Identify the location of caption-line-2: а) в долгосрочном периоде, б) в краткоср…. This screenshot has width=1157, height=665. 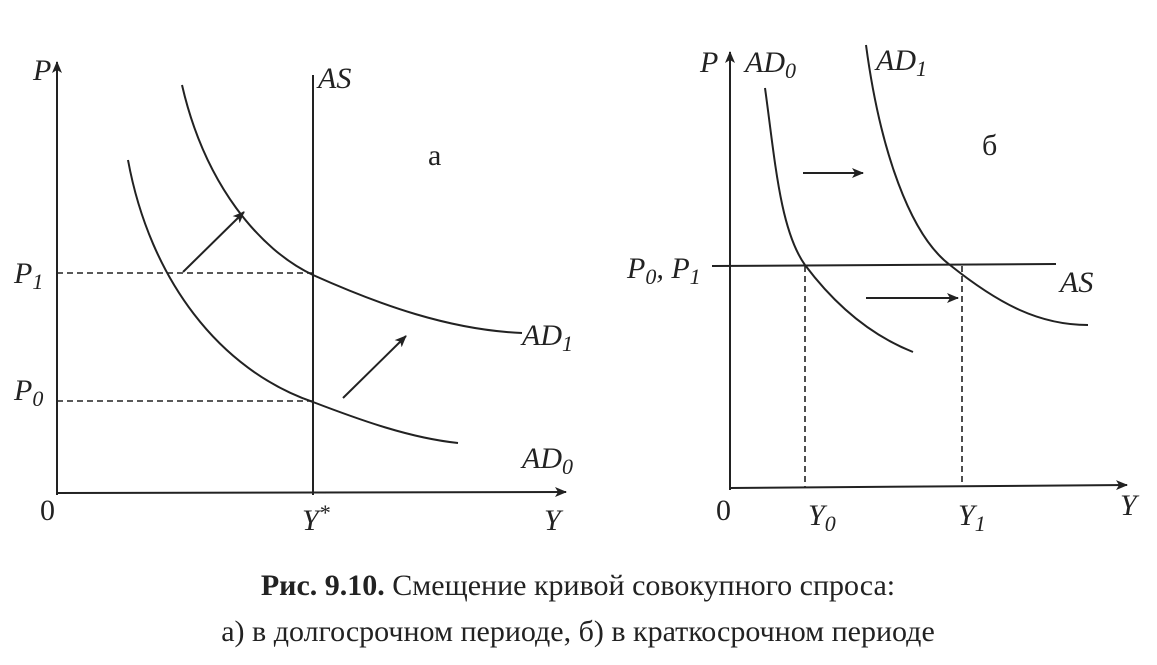
(578, 631).